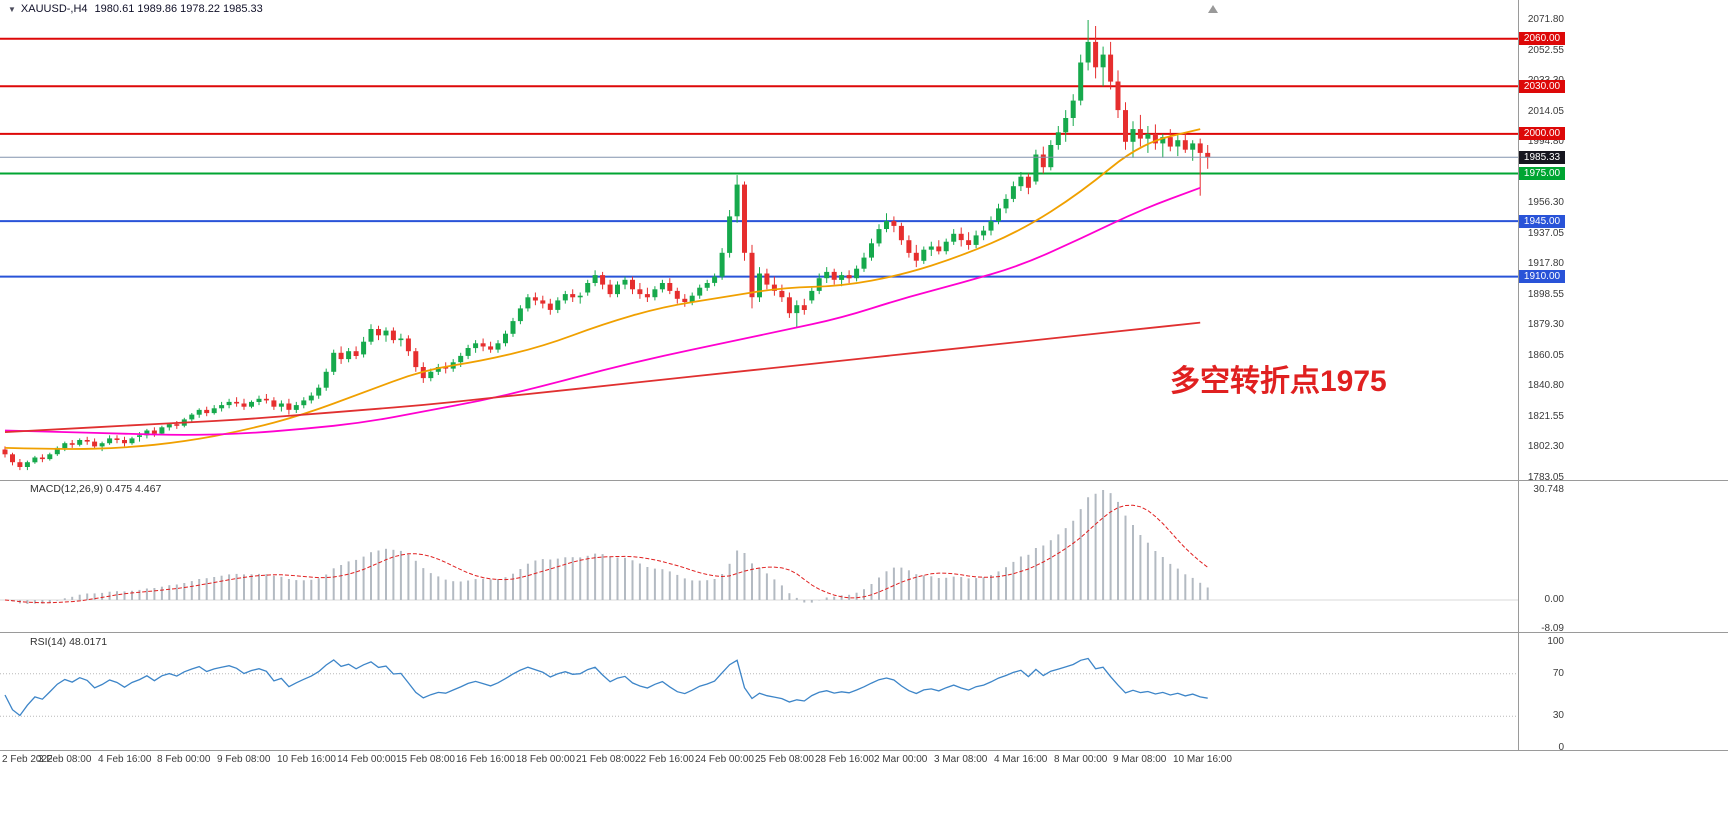 Image resolution: width=1728 pixels, height=839 pixels. Describe the element at coordinates (606, 554) in the screenshot. I see `macd-signal-line` at that location.